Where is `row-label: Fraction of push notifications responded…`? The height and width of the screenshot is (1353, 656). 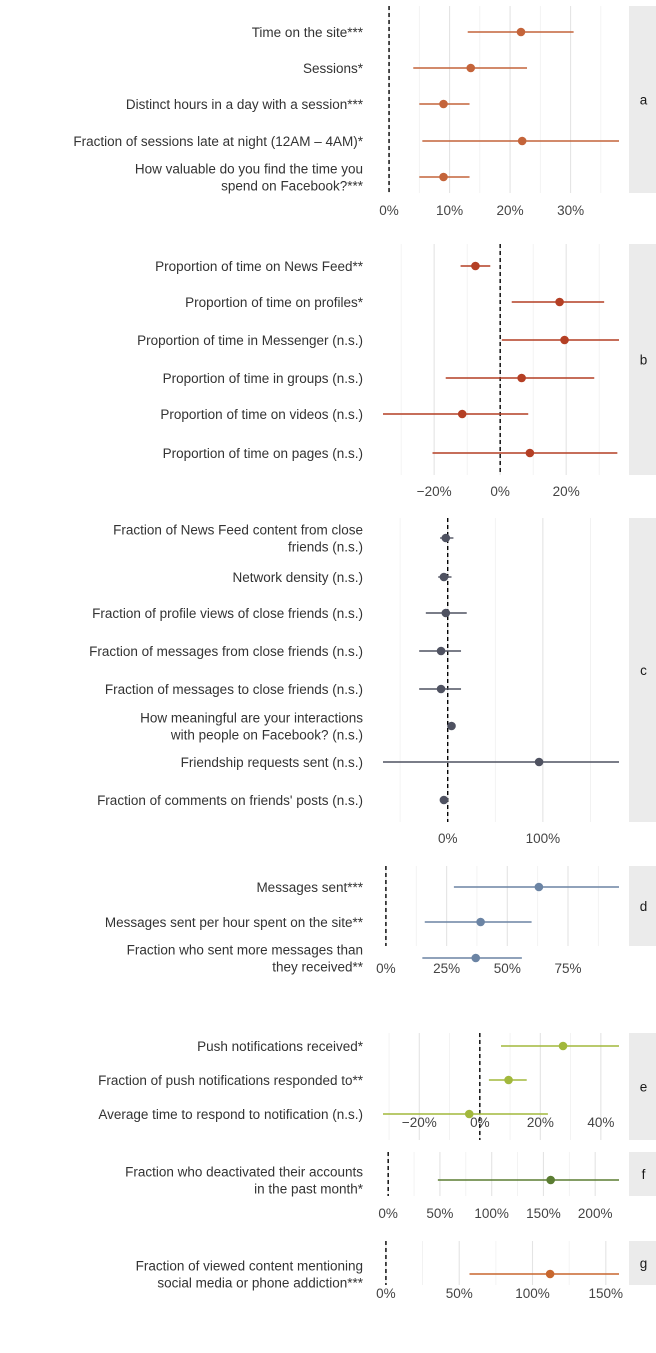 row-label: Fraction of push notifications responded… is located at coordinates (231, 1080).